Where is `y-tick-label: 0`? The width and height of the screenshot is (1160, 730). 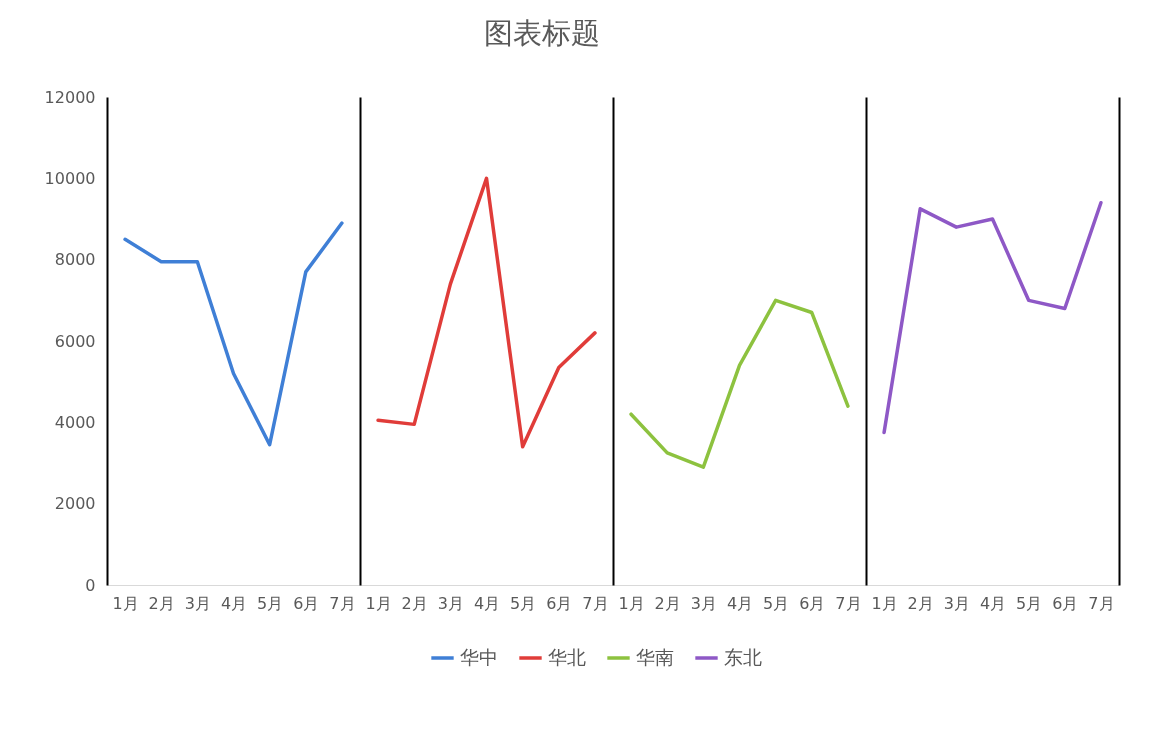
y-tick-label: 0 is located at coordinates (90, 585).